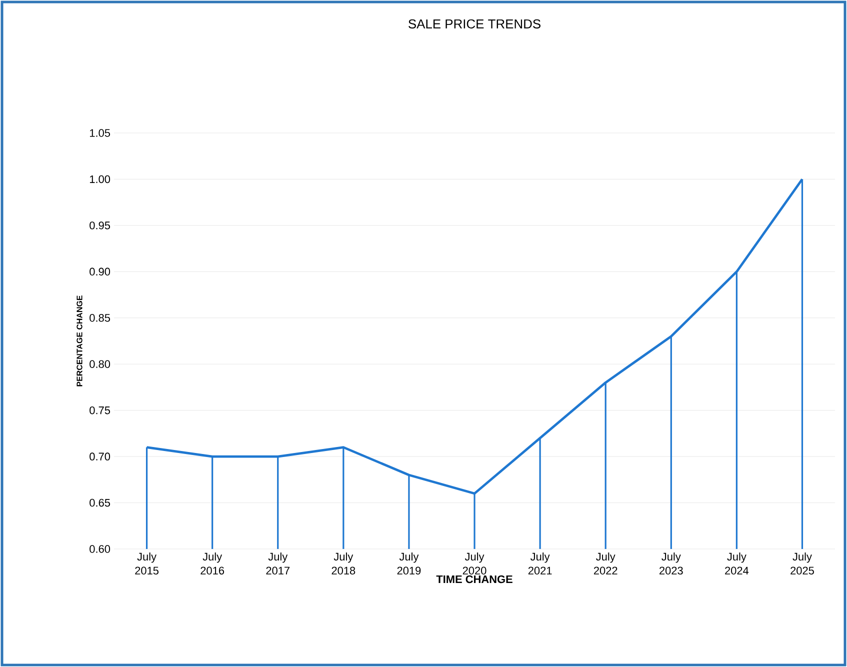 This screenshot has width=847, height=667. Describe the element at coordinates (671, 563) in the screenshot. I see `x-tick-label: July 2023` at that location.